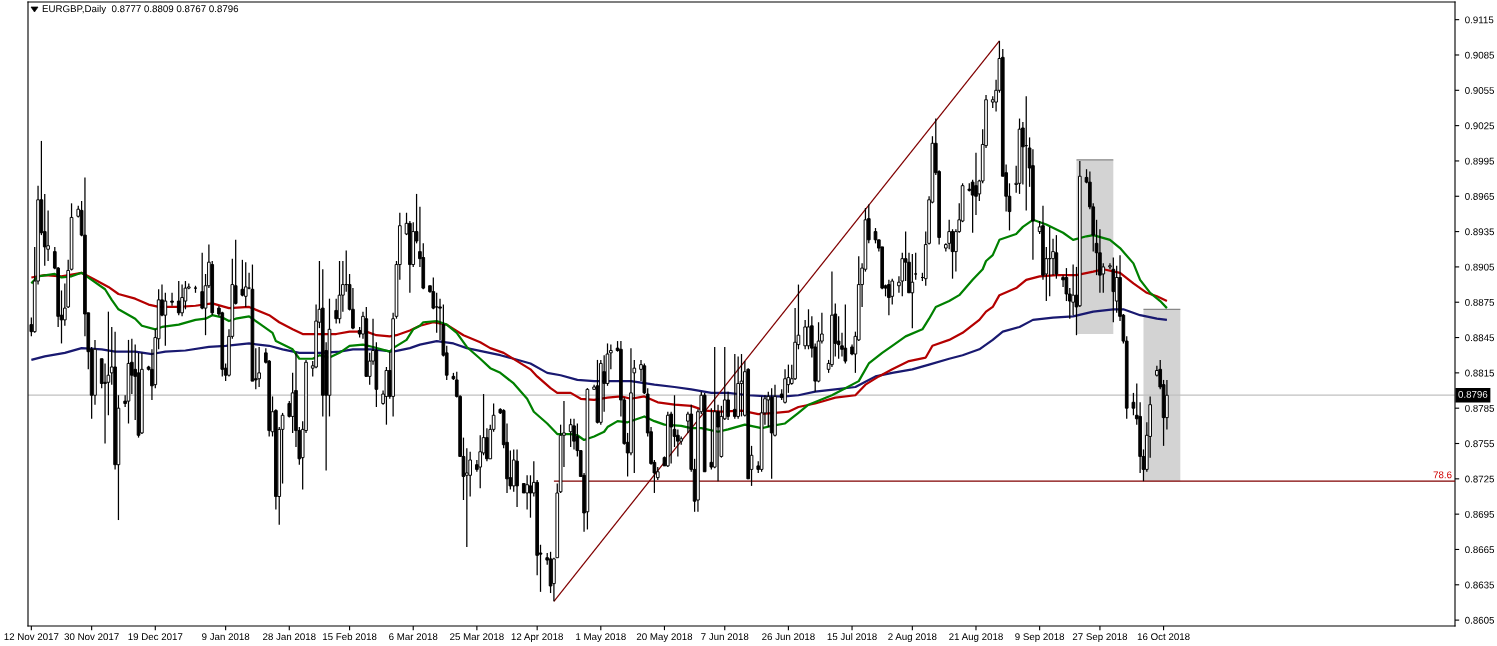 The height and width of the screenshot is (646, 1497). What do you see at coordinates (788, 637) in the screenshot?
I see `x-tick-label: 26 Jun 2018` at bounding box center [788, 637].